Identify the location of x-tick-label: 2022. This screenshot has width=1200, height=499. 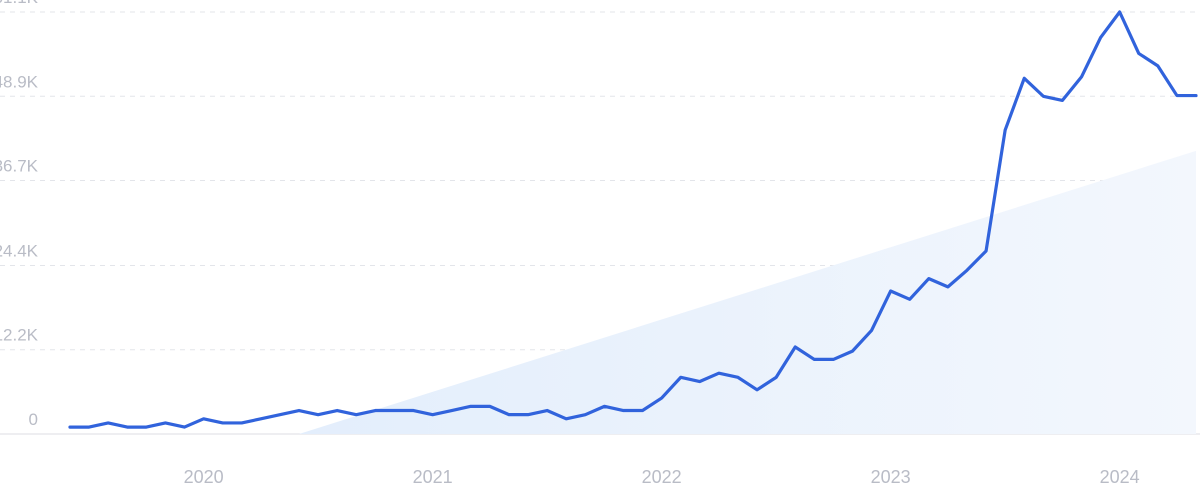
(662, 477).